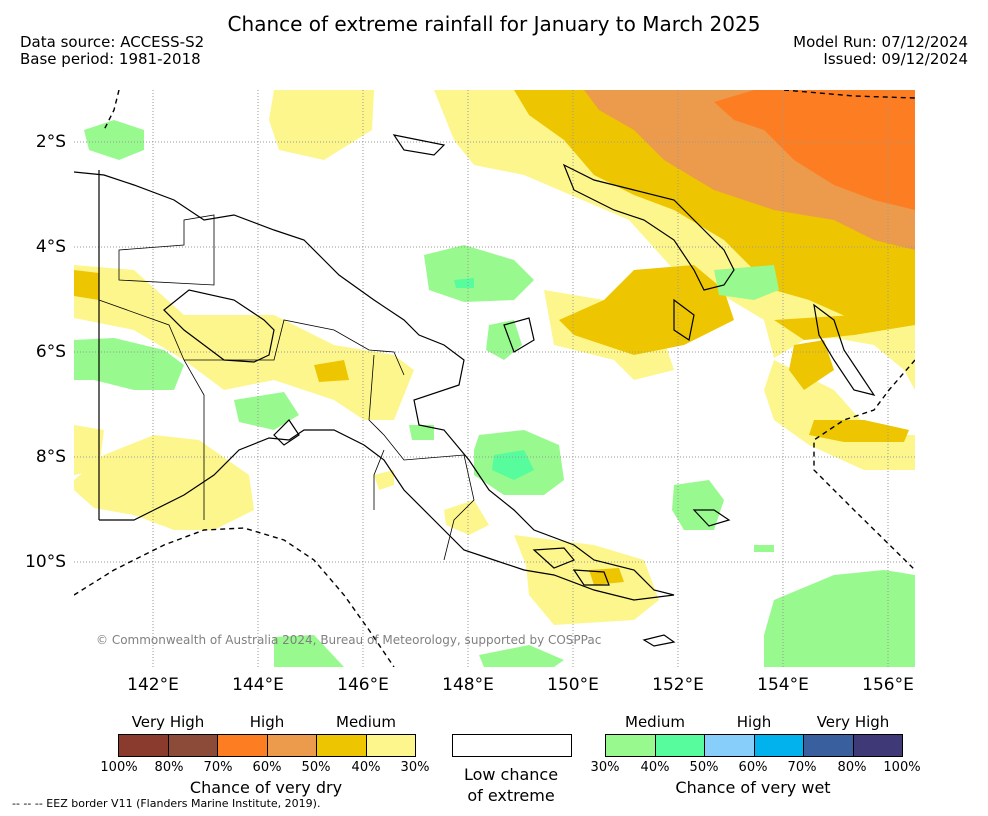 Image resolution: width=988 pixels, height=816 pixels. What do you see at coordinates (366, 722) in the screenshot?
I see `dry-level-medium: Medium` at bounding box center [366, 722].